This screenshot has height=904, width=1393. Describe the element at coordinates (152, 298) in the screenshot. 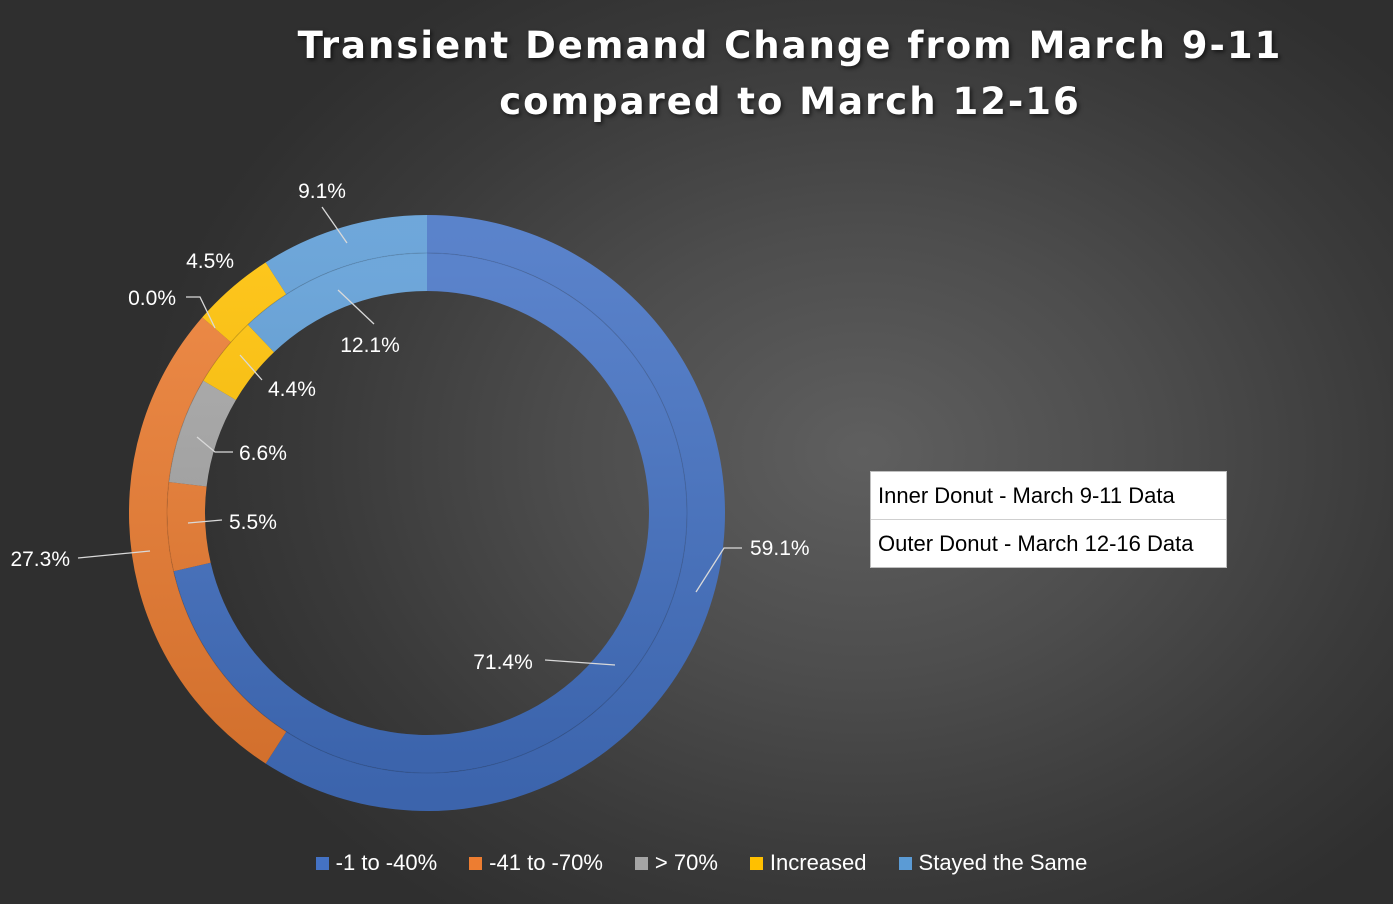

I see `outer-data-label-70: 0.0%` at that location.